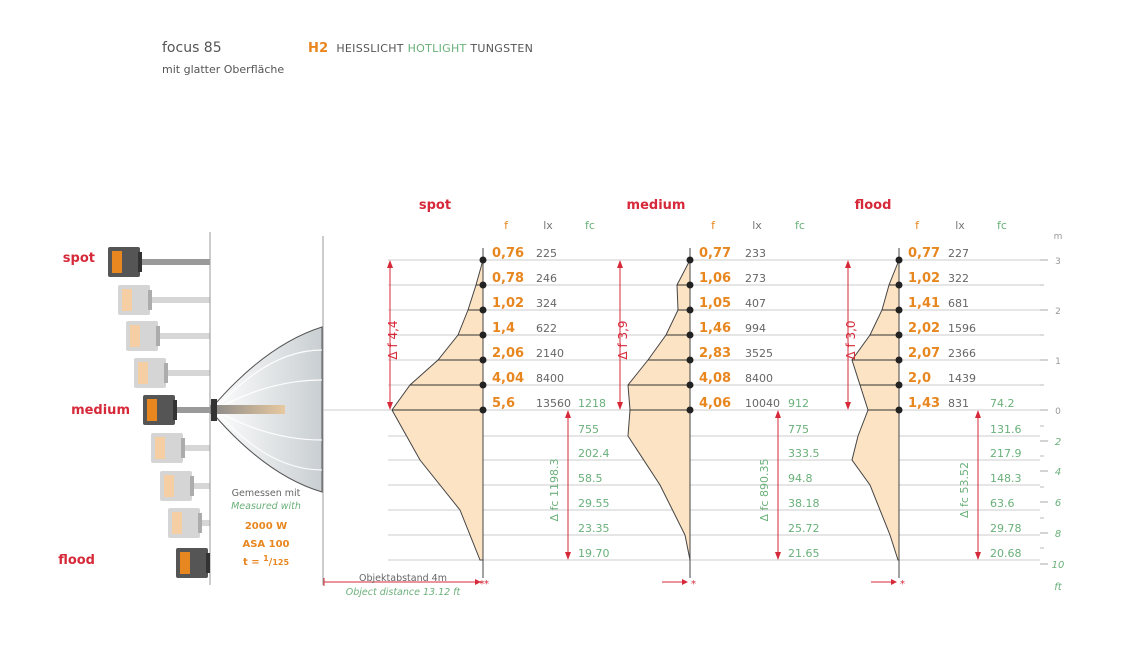 Image resolution: width=1128 pixels, height=650 pixels. What do you see at coordinates (214, 410) in the screenshot?
I see `center-clamp` at bounding box center [214, 410].